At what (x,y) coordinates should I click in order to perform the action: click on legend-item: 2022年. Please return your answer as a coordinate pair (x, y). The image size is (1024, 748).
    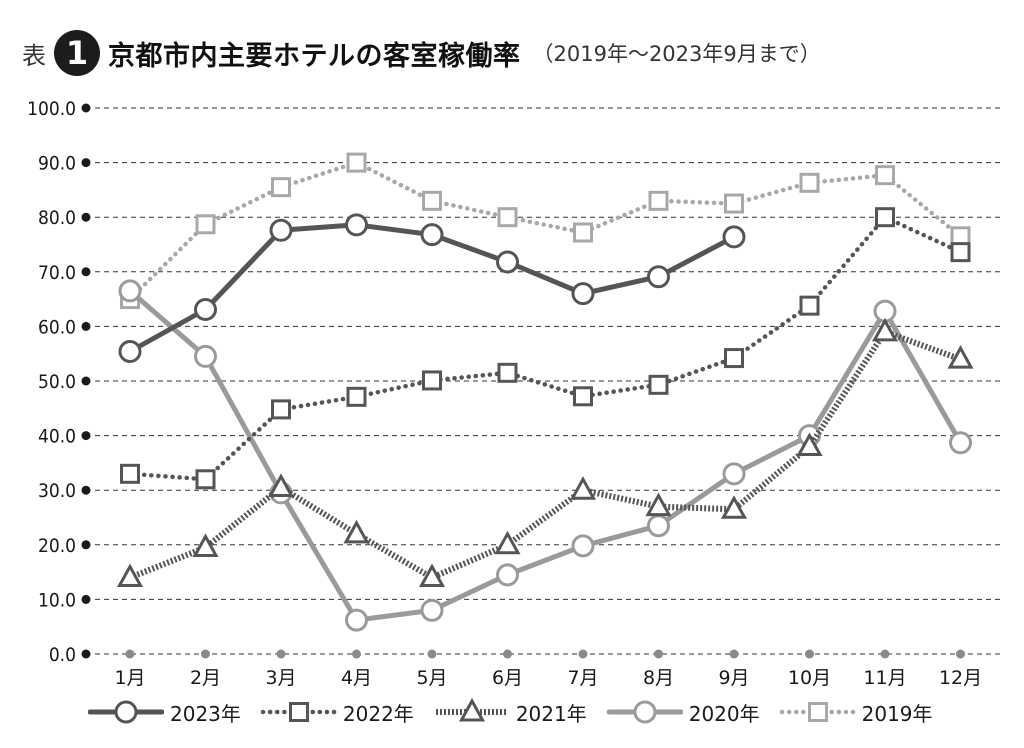
    Looking at the image, I should click on (337, 712).